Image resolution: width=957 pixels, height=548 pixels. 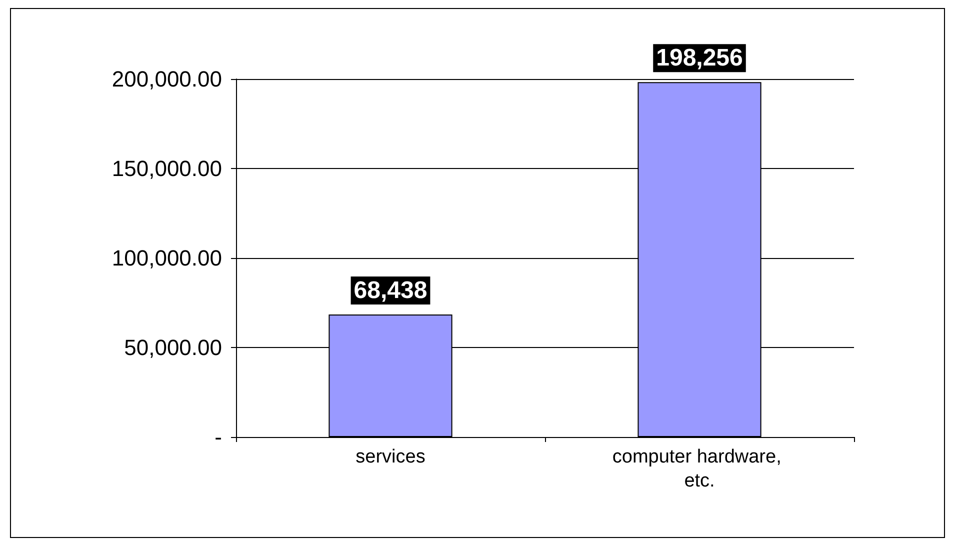 What do you see at coordinates (167, 79) in the screenshot?
I see `y-tick-label: 200,000.00` at bounding box center [167, 79].